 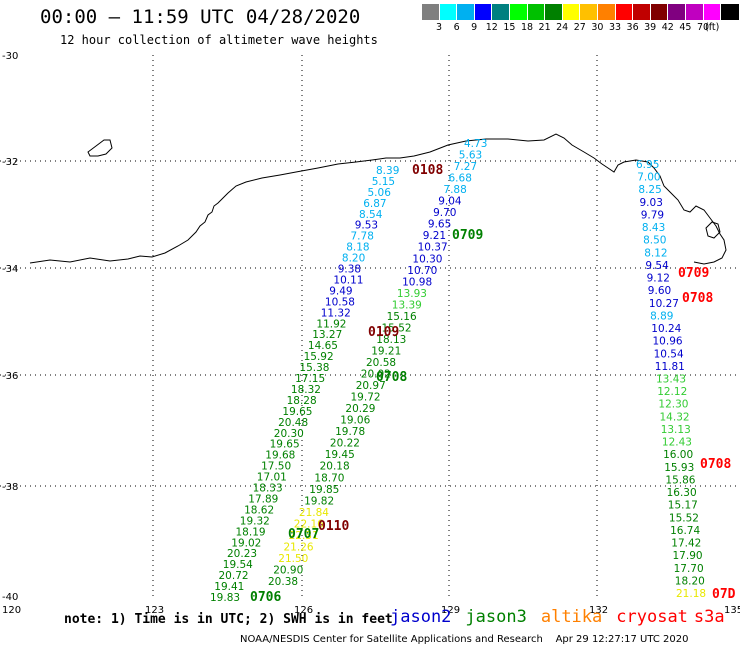 I want to click on swh-value: 13.27, so click(x=327, y=335).